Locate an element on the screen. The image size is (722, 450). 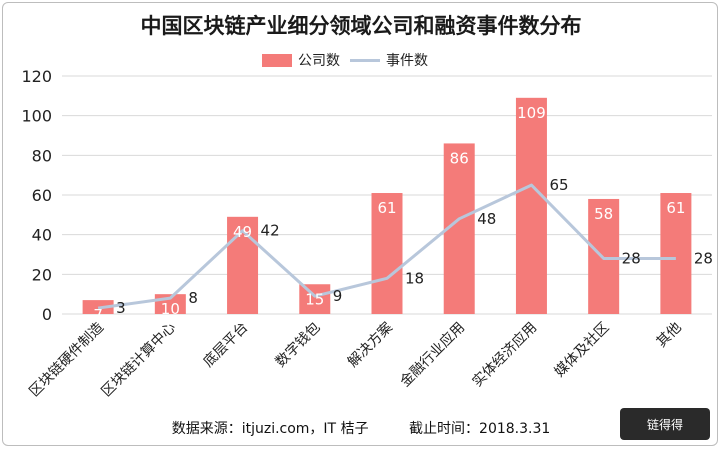
y-tick-label: 60 is located at coordinates (42, 195).